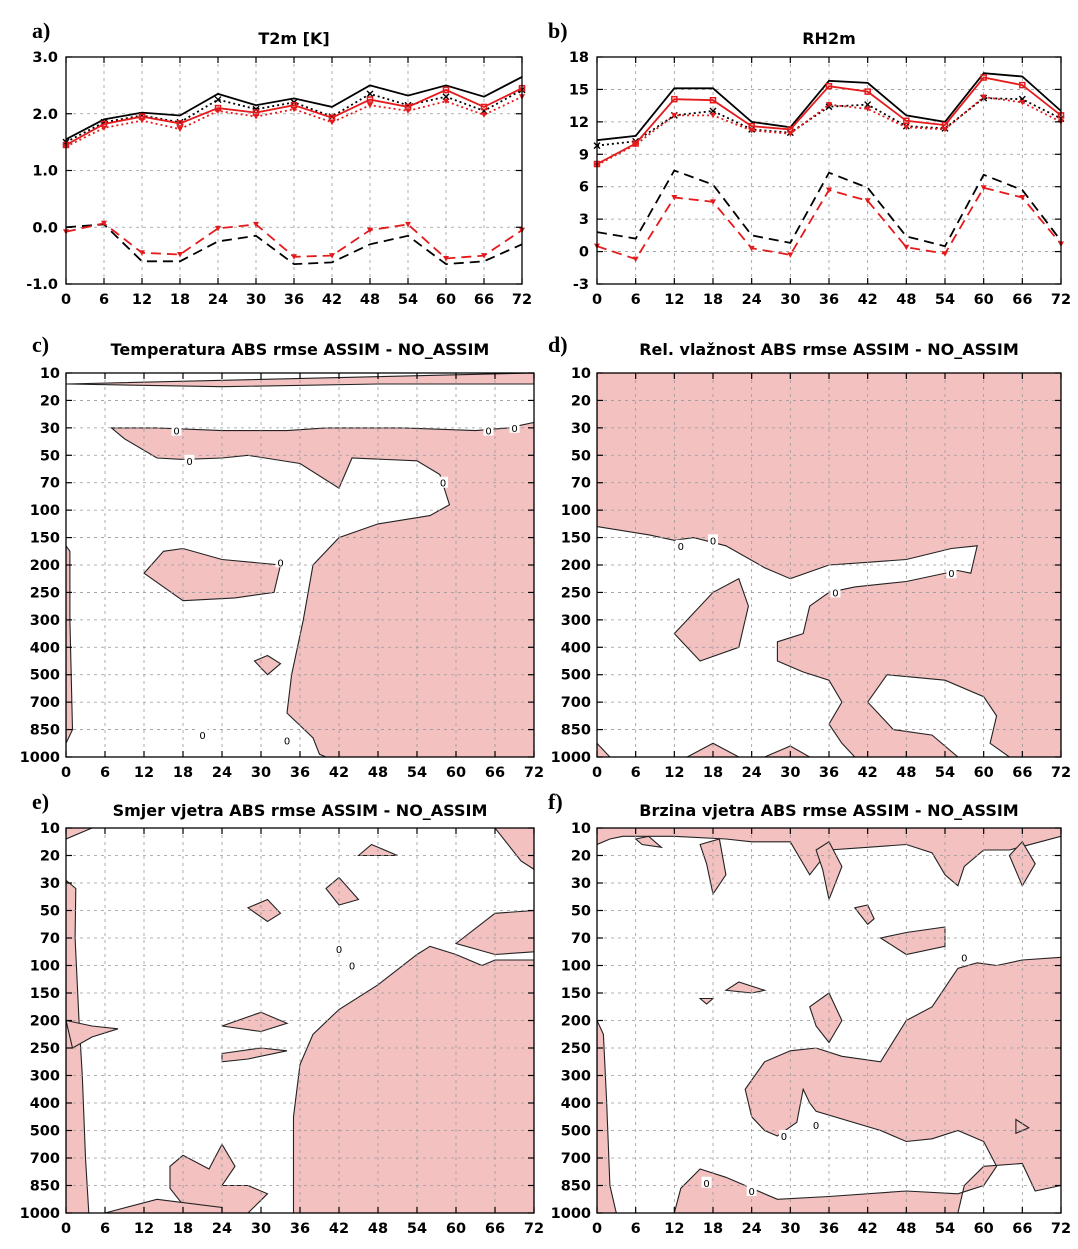 Image resolution: width=1078 pixels, height=1249 pixels. I want to click on y-tick-label: 1000, so click(571, 1214).